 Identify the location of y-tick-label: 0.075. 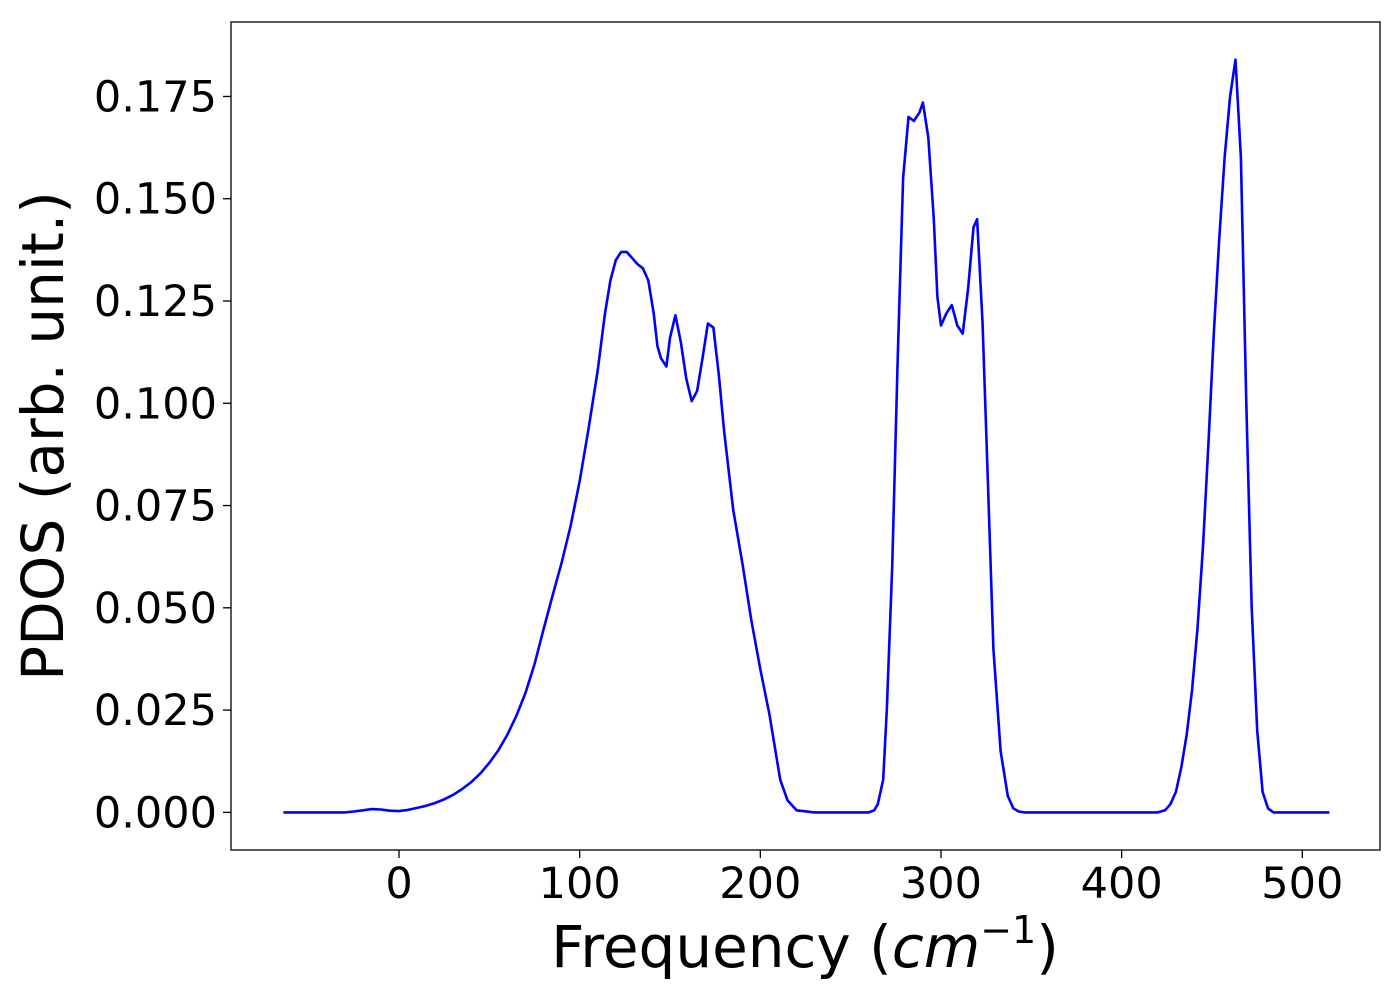
(155, 507).